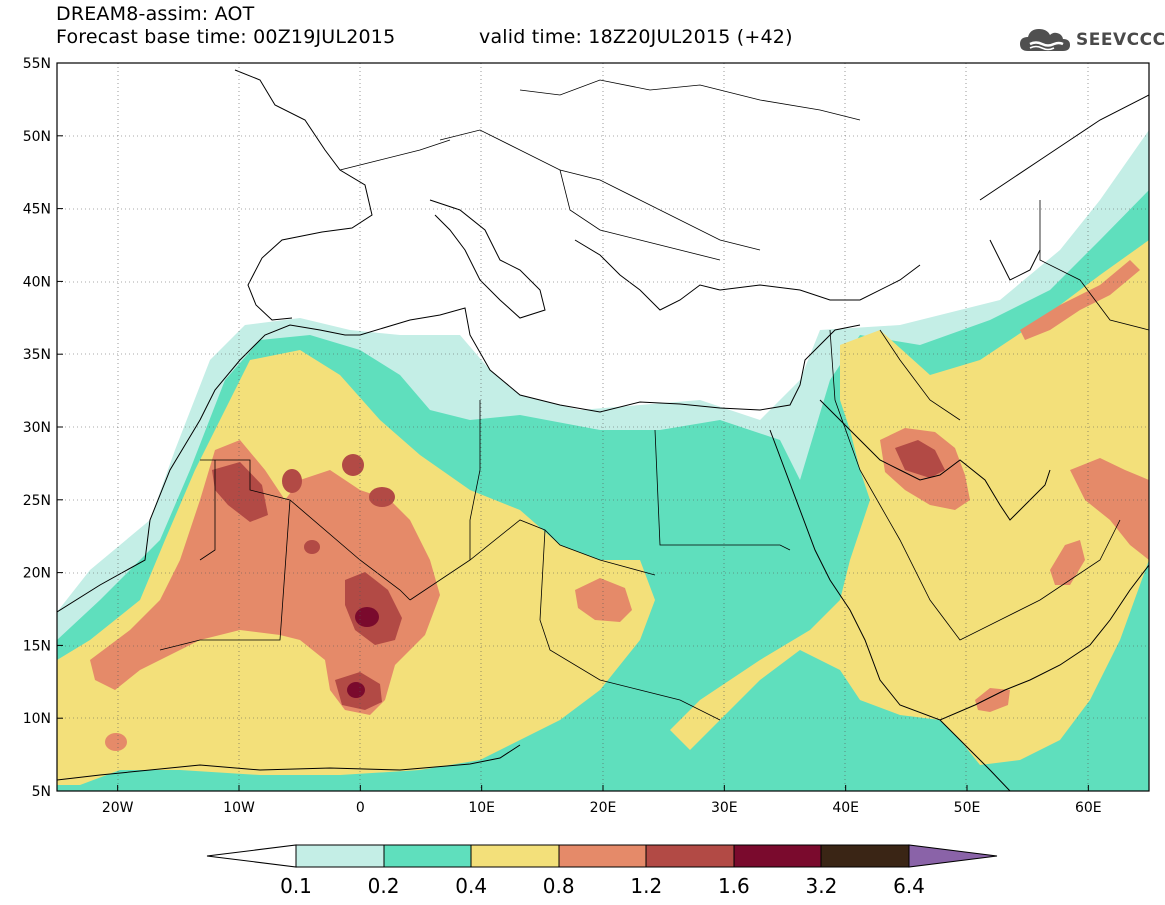 Image resolution: width=1165 pixels, height=905 pixels. I want to click on lon-label: 20W, so click(118, 808).